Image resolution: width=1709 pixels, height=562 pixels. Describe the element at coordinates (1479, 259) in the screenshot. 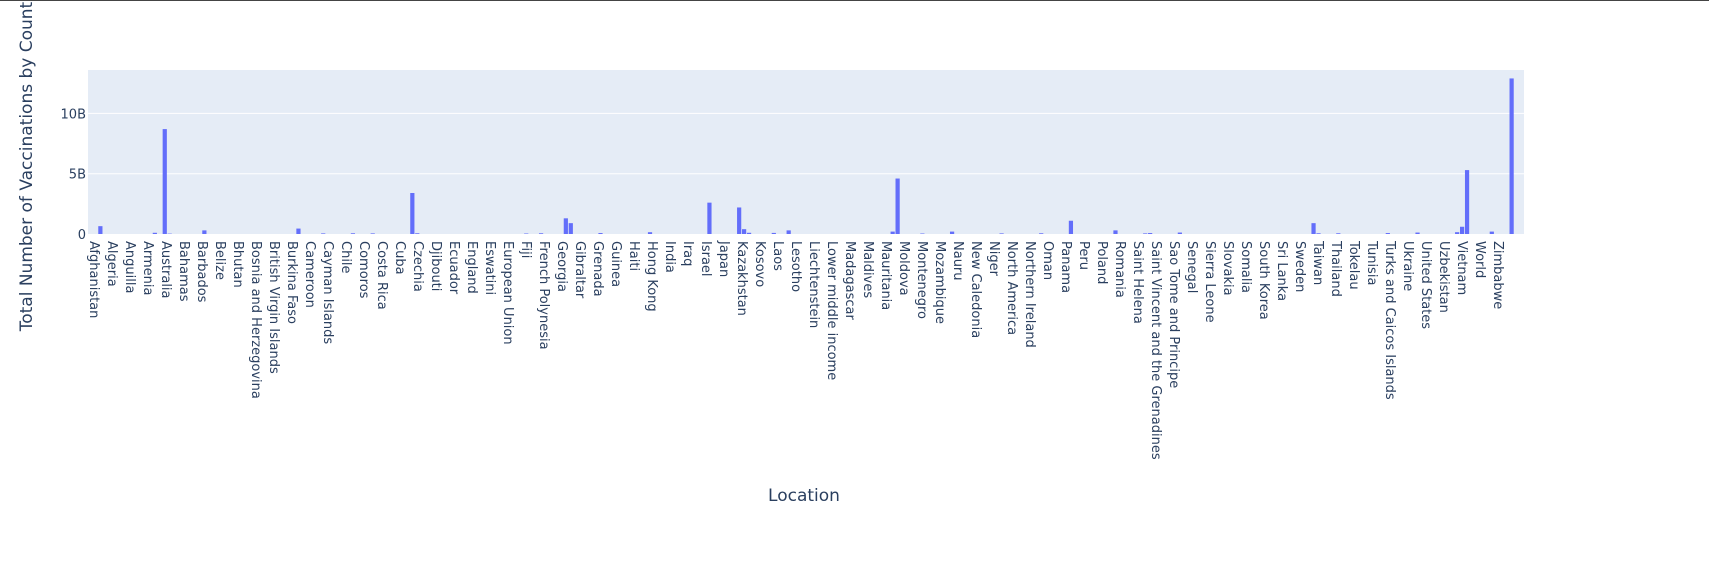

I see `x-tick-label: World` at that location.